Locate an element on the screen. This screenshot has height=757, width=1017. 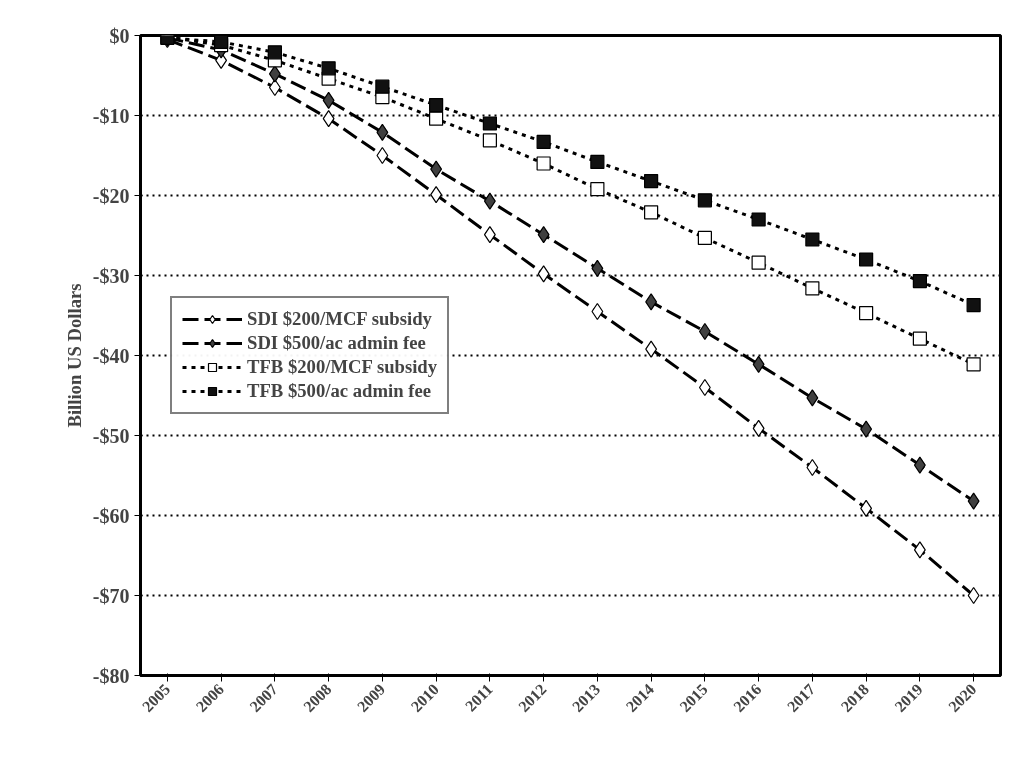
legend-label: SDI $500/ac admin fee is located at coordinates (336, 343).